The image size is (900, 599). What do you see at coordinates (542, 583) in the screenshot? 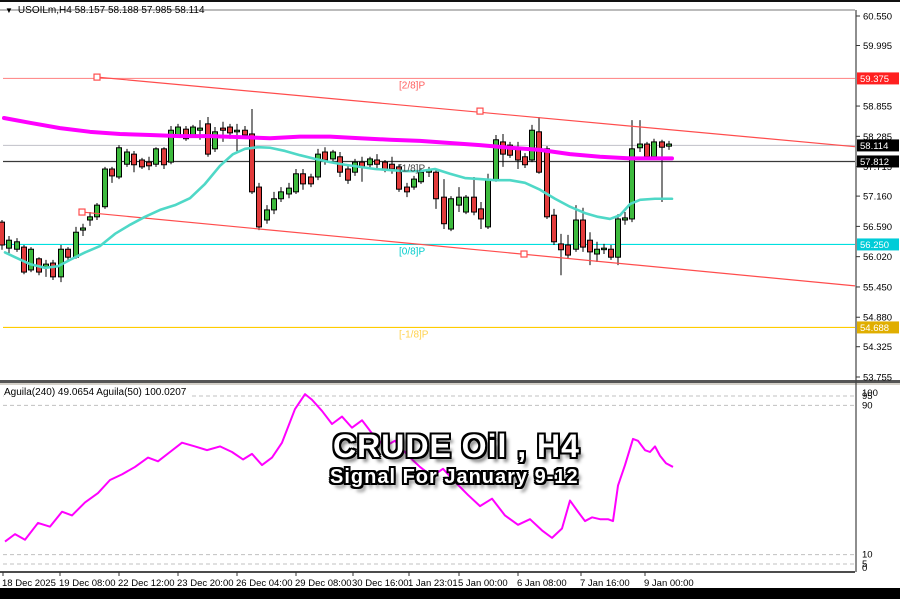
I see `svg-text: 6 Jan 08:00` at bounding box center [542, 583].